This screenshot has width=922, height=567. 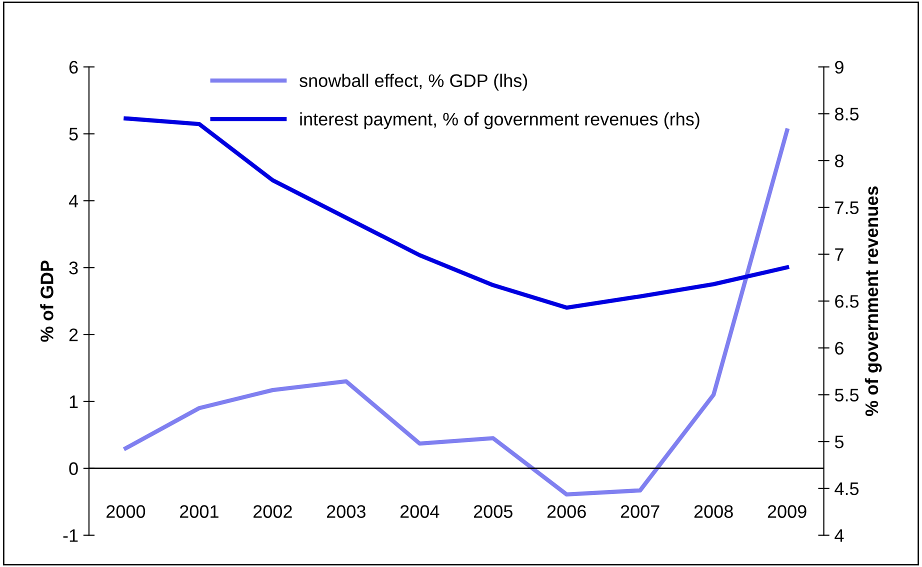 I want to click on x-tick-label: 2009, so click(x=787, y=511).